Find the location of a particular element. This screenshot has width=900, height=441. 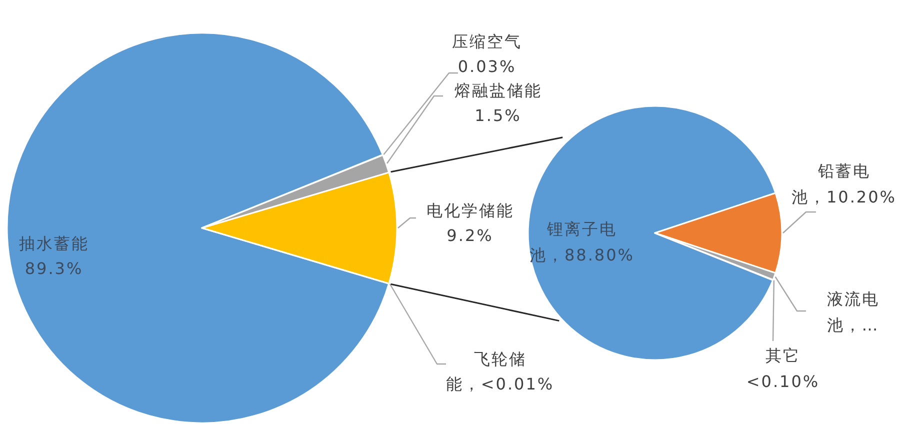

data-label: <0.10% is located at coordinates (783, 382).